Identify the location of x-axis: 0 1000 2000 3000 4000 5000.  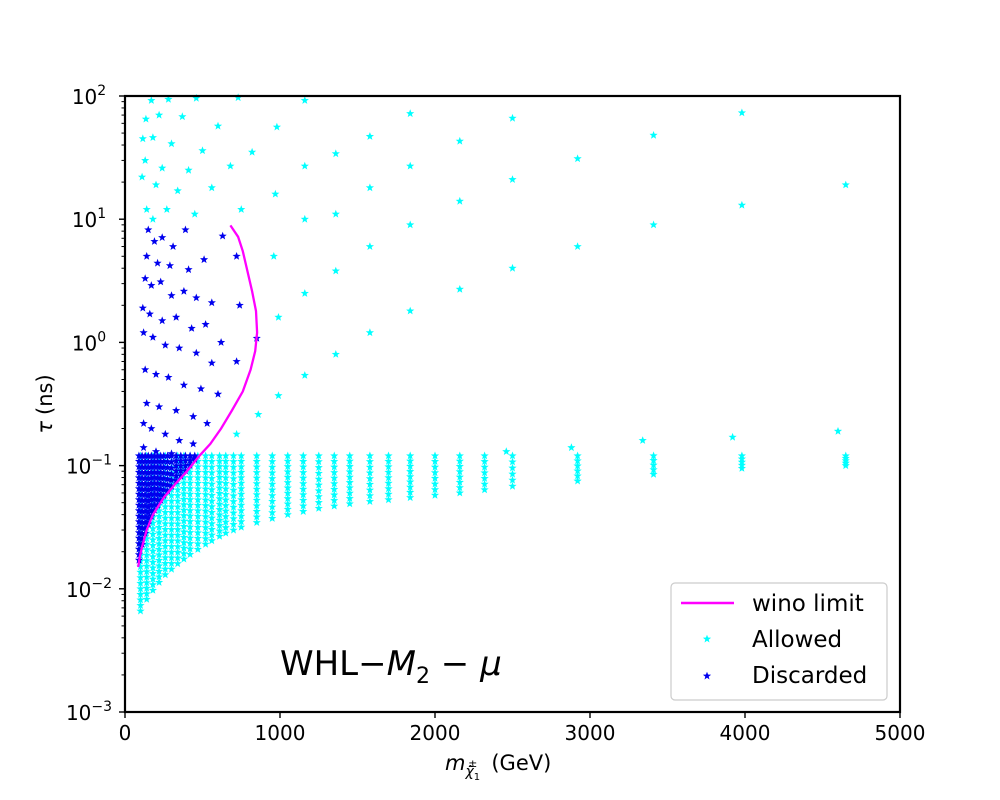
(522, 728).